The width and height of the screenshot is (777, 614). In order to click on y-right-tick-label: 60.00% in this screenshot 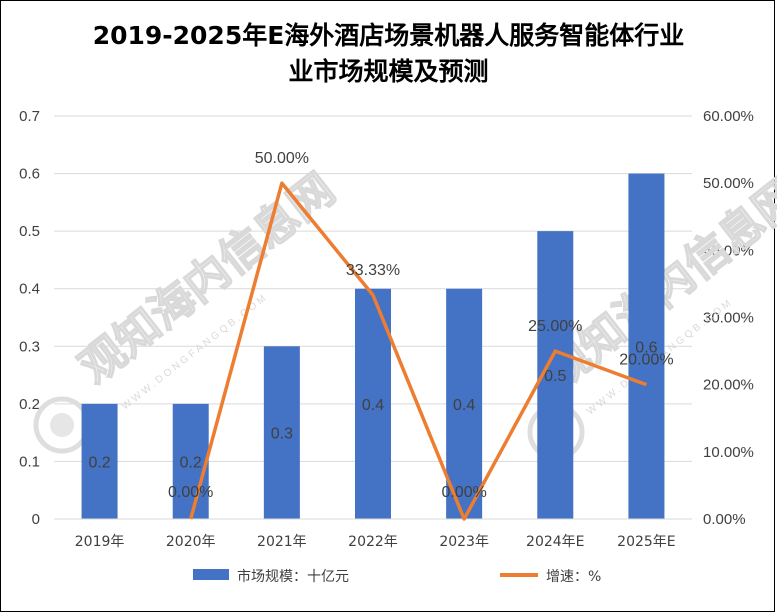, I will do `click(728, 116)`.